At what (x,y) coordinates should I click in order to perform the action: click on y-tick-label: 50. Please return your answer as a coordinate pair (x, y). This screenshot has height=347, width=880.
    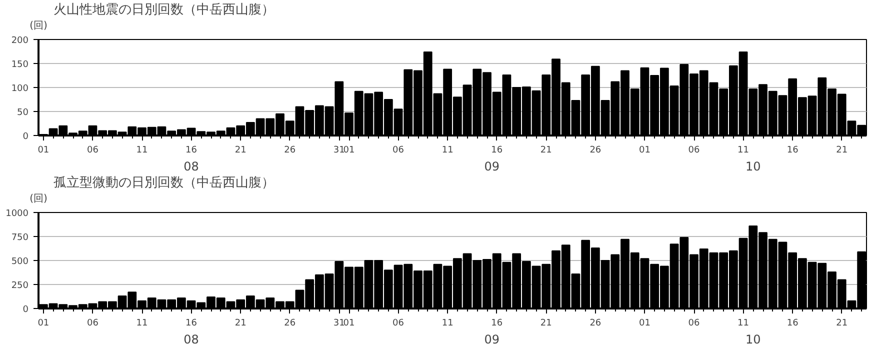
    Looking at the image, I should click on (23, 113).